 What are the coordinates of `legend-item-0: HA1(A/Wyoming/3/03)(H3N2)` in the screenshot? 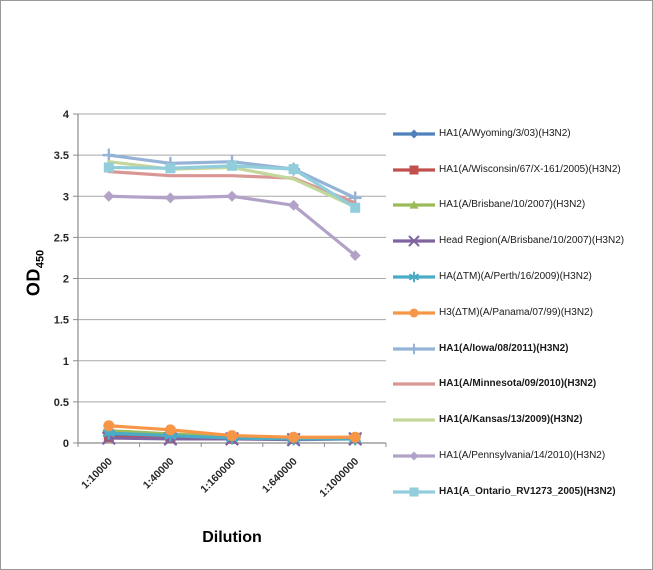 It's located at (522, 134).